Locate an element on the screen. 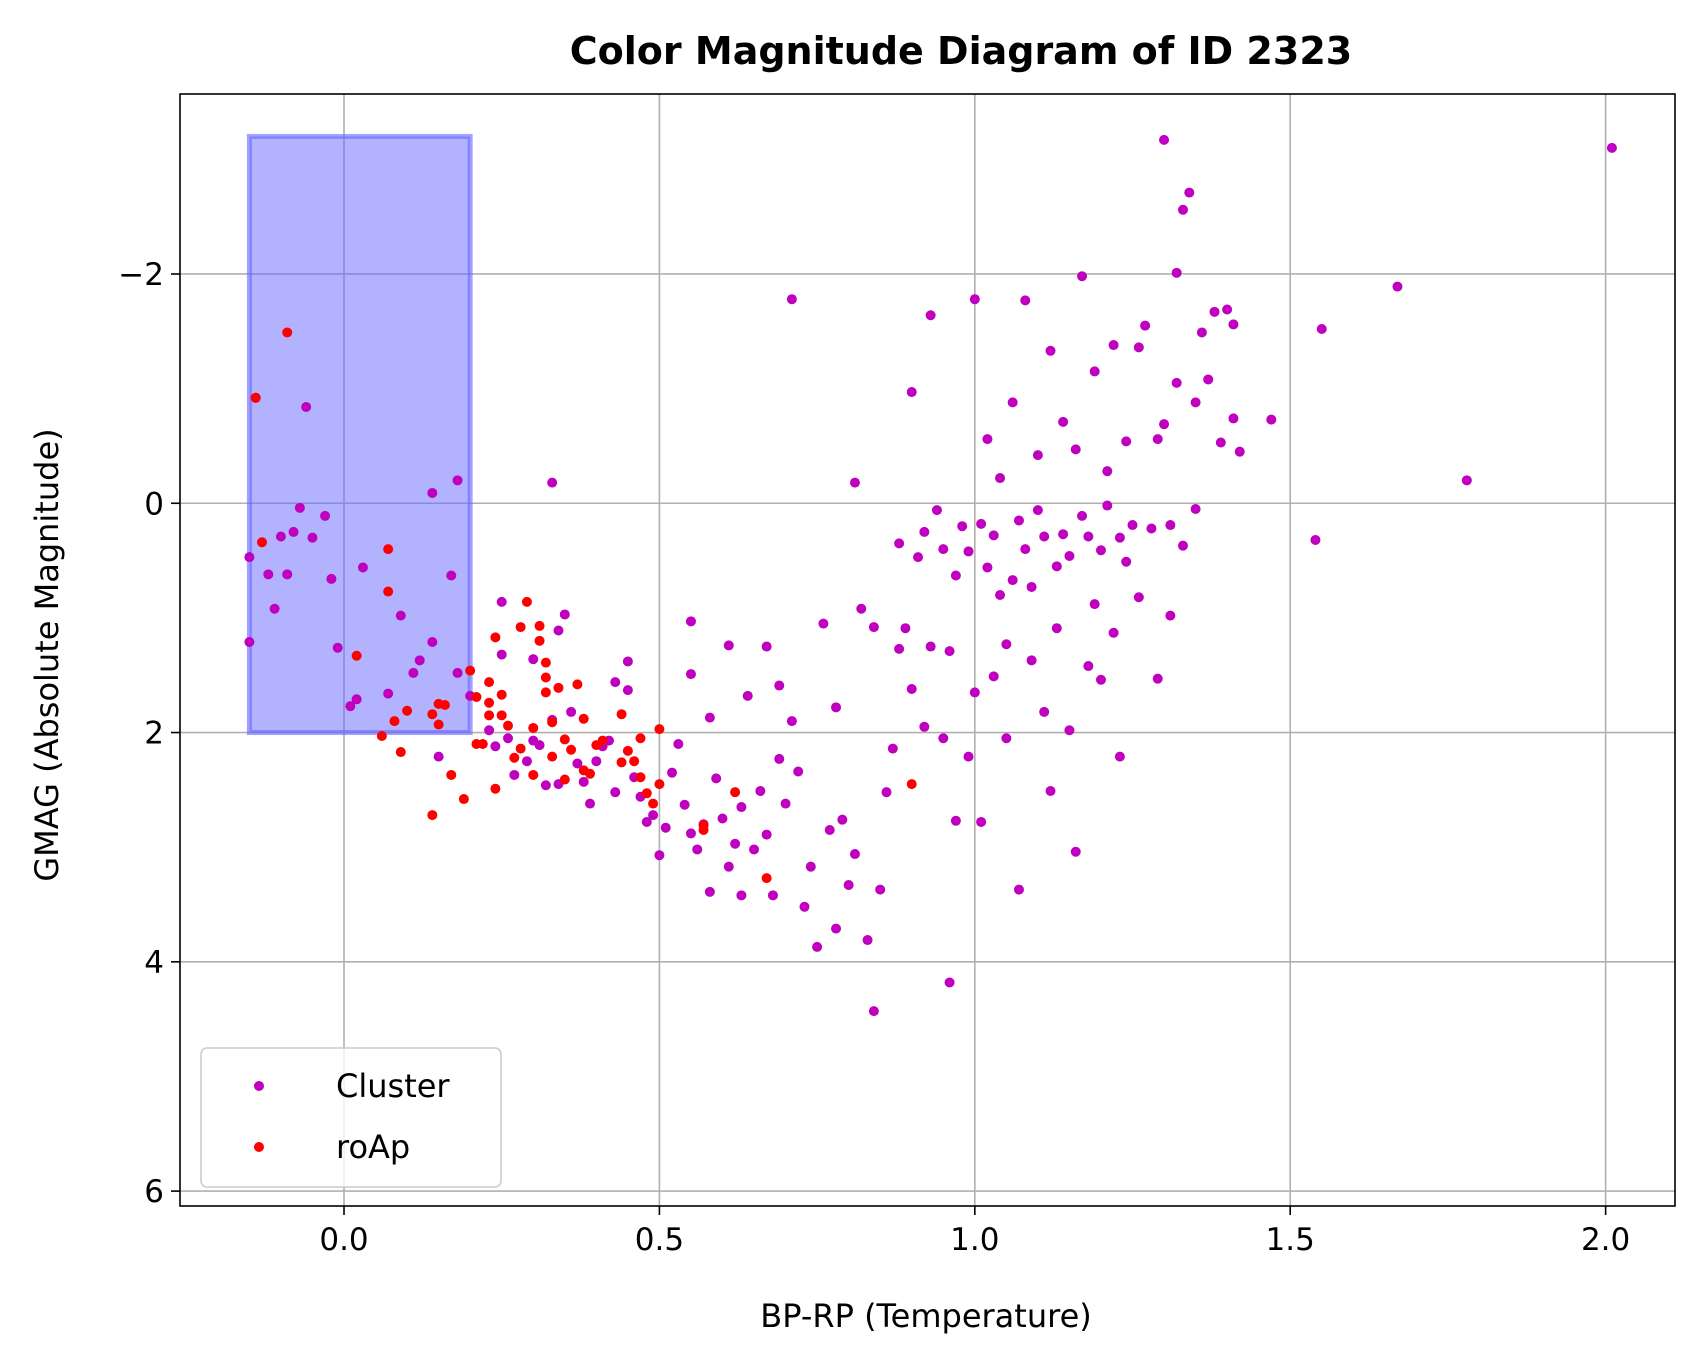 This screenshot has height=1361, width=1697. x-axis-ticks: 0.0 0.5 1.0 1.5 2.0 is located at coordinates (974, 1232).